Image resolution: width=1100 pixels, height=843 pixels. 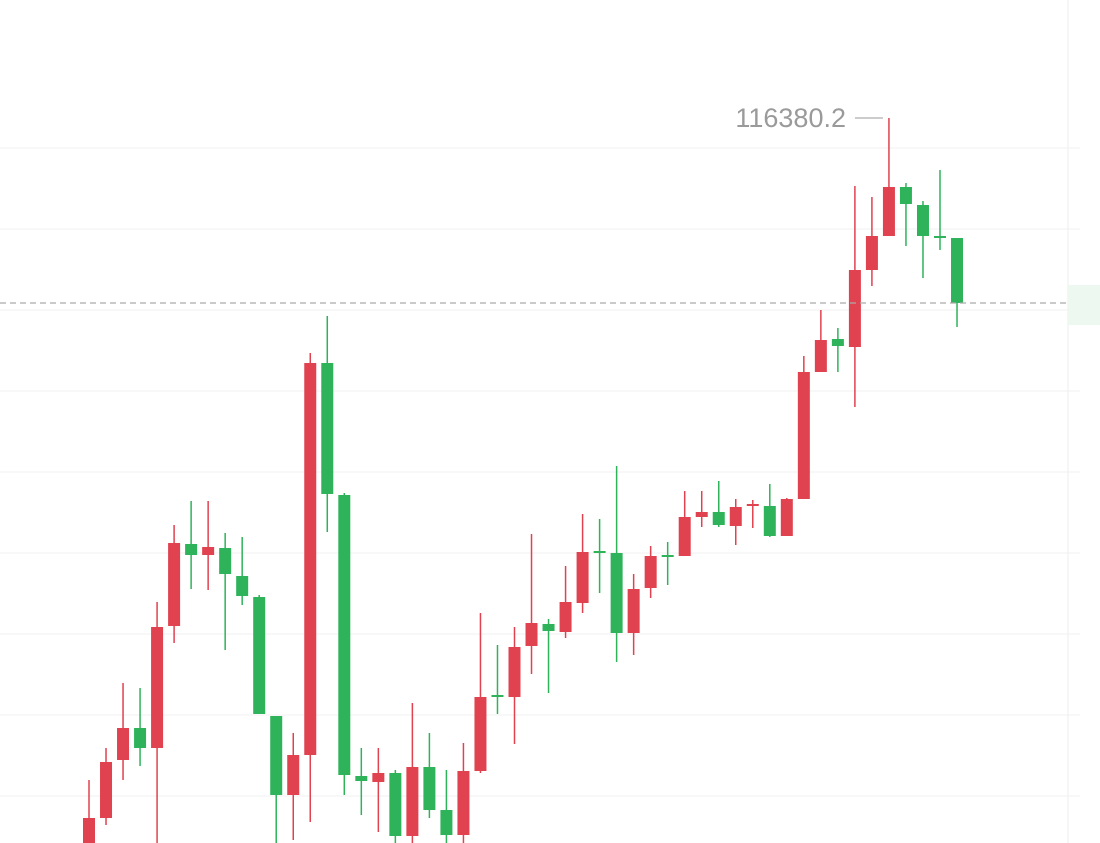 What do you see at coordinates (1084, 305) in the screenshot?
I see `current-price-tag` at bounding box center [1084, 305].